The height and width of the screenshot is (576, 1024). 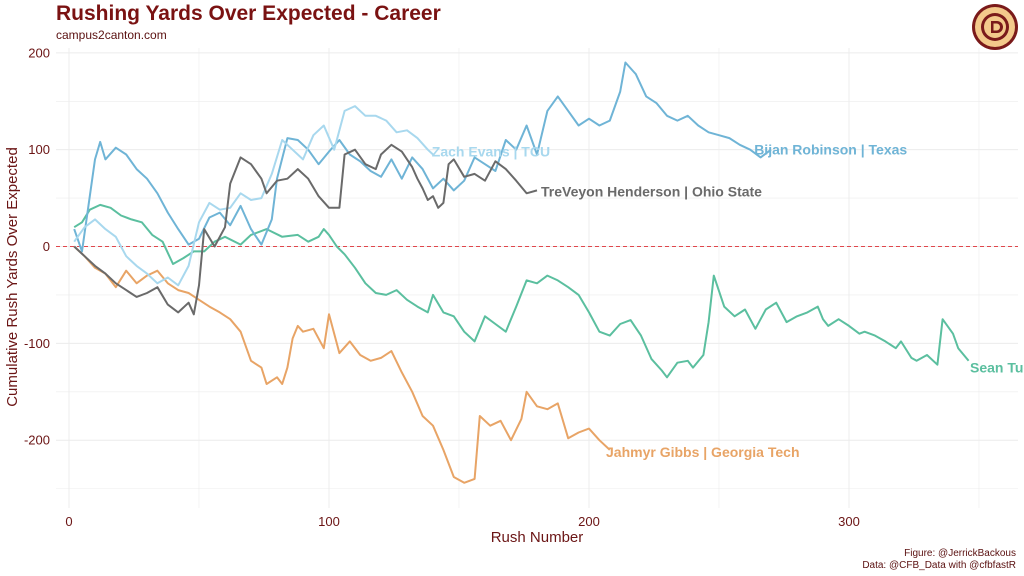 What do you see at coordinates (997, 368) in the screenshot?
I see `series-label-sean-tucker: Sean Tucker | Syracuse` at bounding box center [997, 368].